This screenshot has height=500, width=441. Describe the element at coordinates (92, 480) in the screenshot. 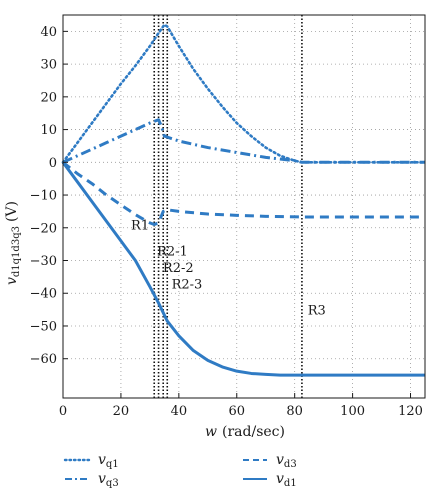

I see `legend-item-q3: vq3` at that location.